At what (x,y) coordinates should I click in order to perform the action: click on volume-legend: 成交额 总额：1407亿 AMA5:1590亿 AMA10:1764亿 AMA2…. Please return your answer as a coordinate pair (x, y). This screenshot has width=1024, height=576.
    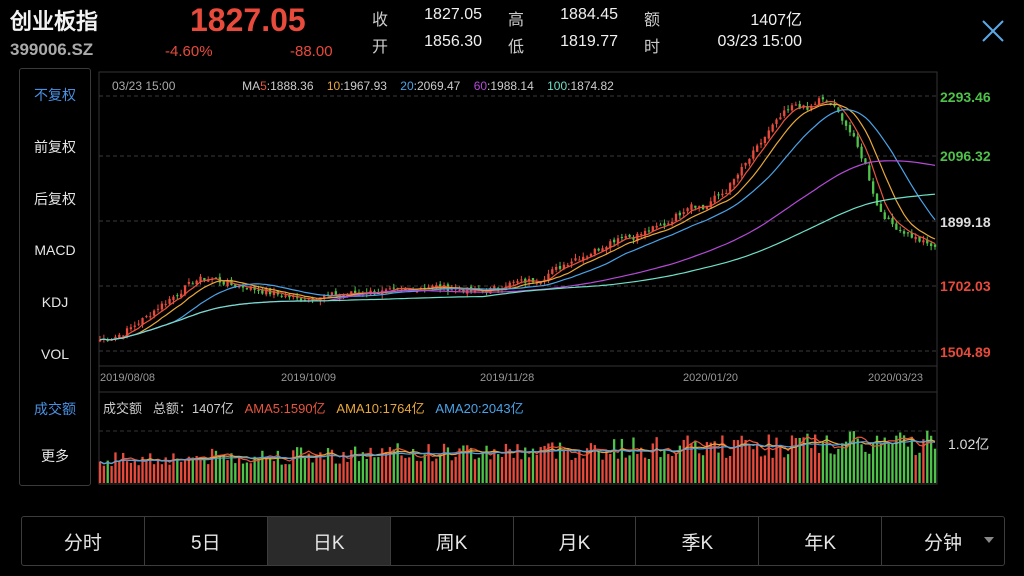
    Looking at the image, I should click on (313, 407).